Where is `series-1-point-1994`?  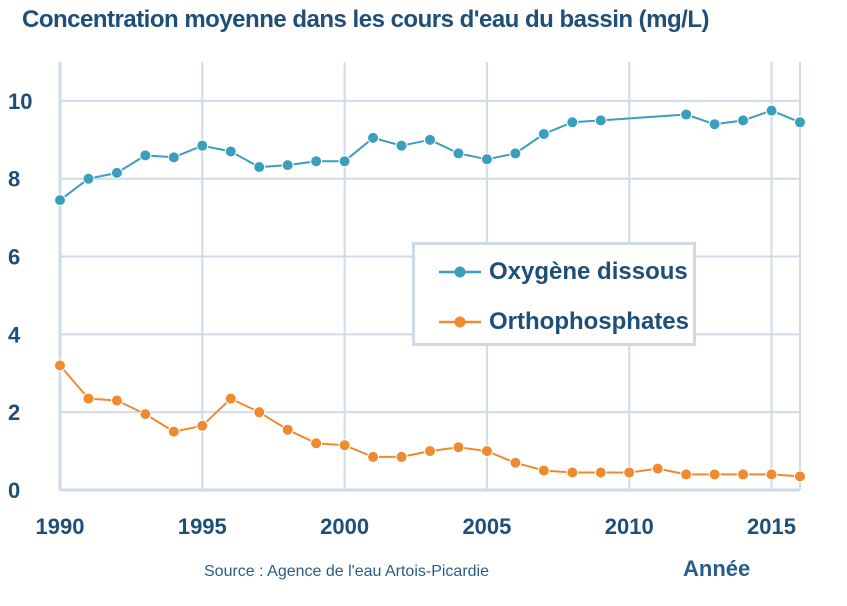
series-1-point-1994 is located at coordinates (173, 431).